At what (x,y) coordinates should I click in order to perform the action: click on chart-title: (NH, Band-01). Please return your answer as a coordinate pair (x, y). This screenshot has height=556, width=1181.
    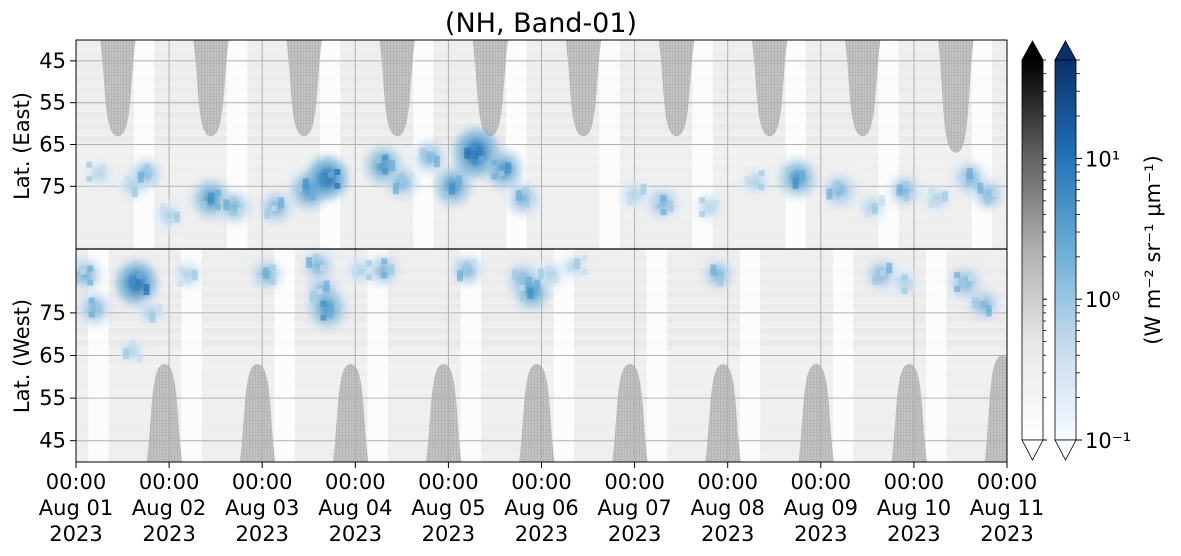
    Looking at the image, I should click on (541, 23).